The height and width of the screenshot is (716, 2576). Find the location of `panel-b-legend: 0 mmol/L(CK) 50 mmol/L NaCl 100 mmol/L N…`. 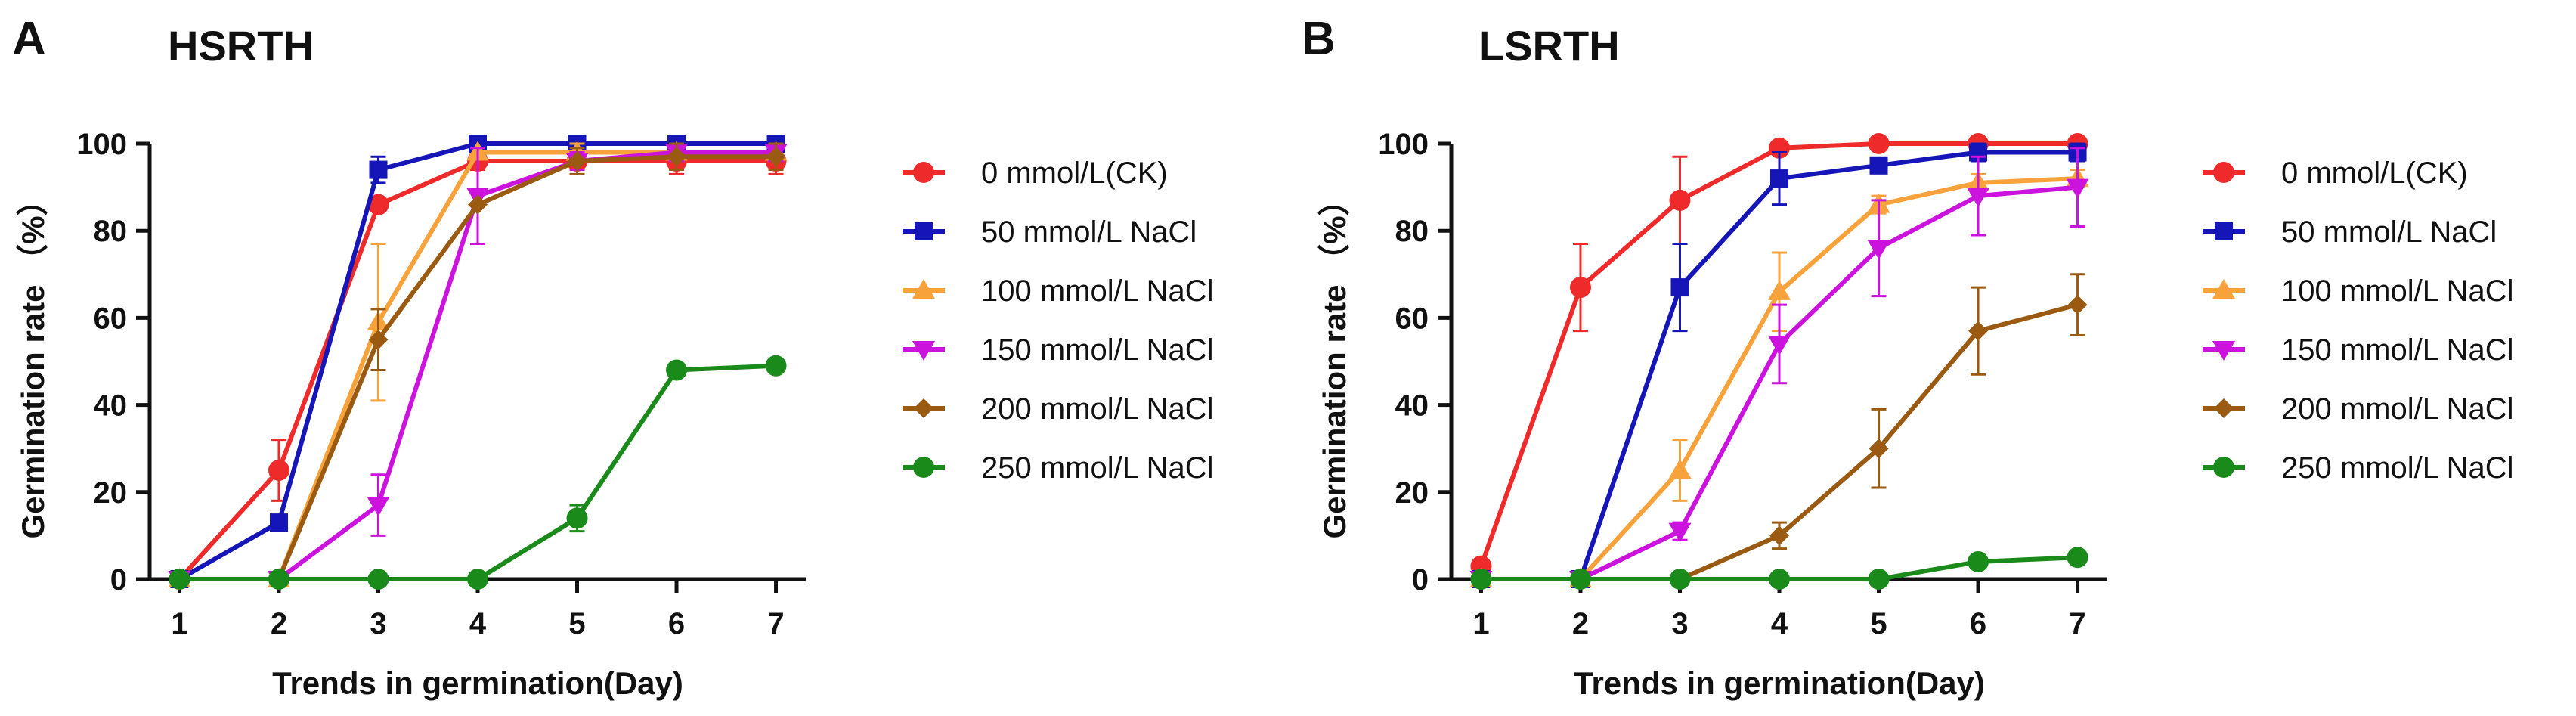

panel-b-legend: 0 mmol/L(CK) 50 mmol/L NaCl 100 mmol/L N… is located at coordinates (2358, 321).